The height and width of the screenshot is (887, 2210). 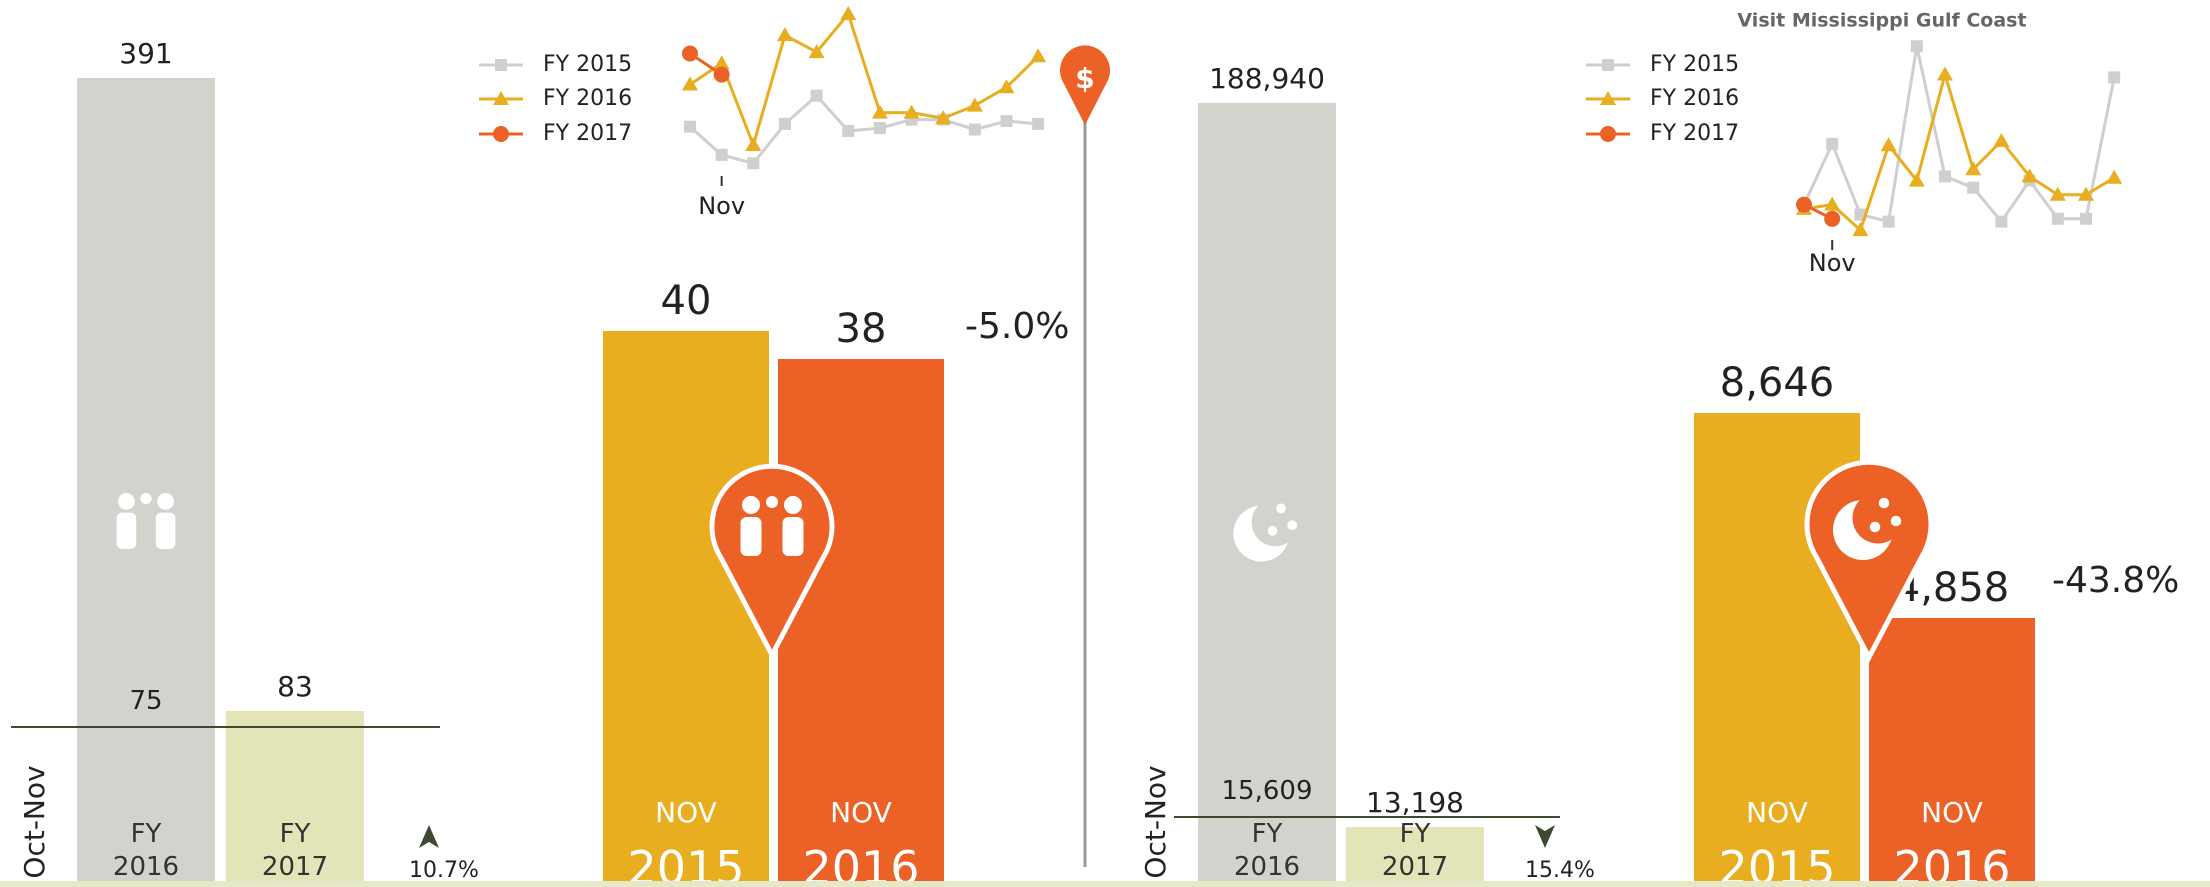 What do you see at coordinates (1415, 802) in the screenshot?
I see `value-label: 13,198` at bounding box center [1415, 802].